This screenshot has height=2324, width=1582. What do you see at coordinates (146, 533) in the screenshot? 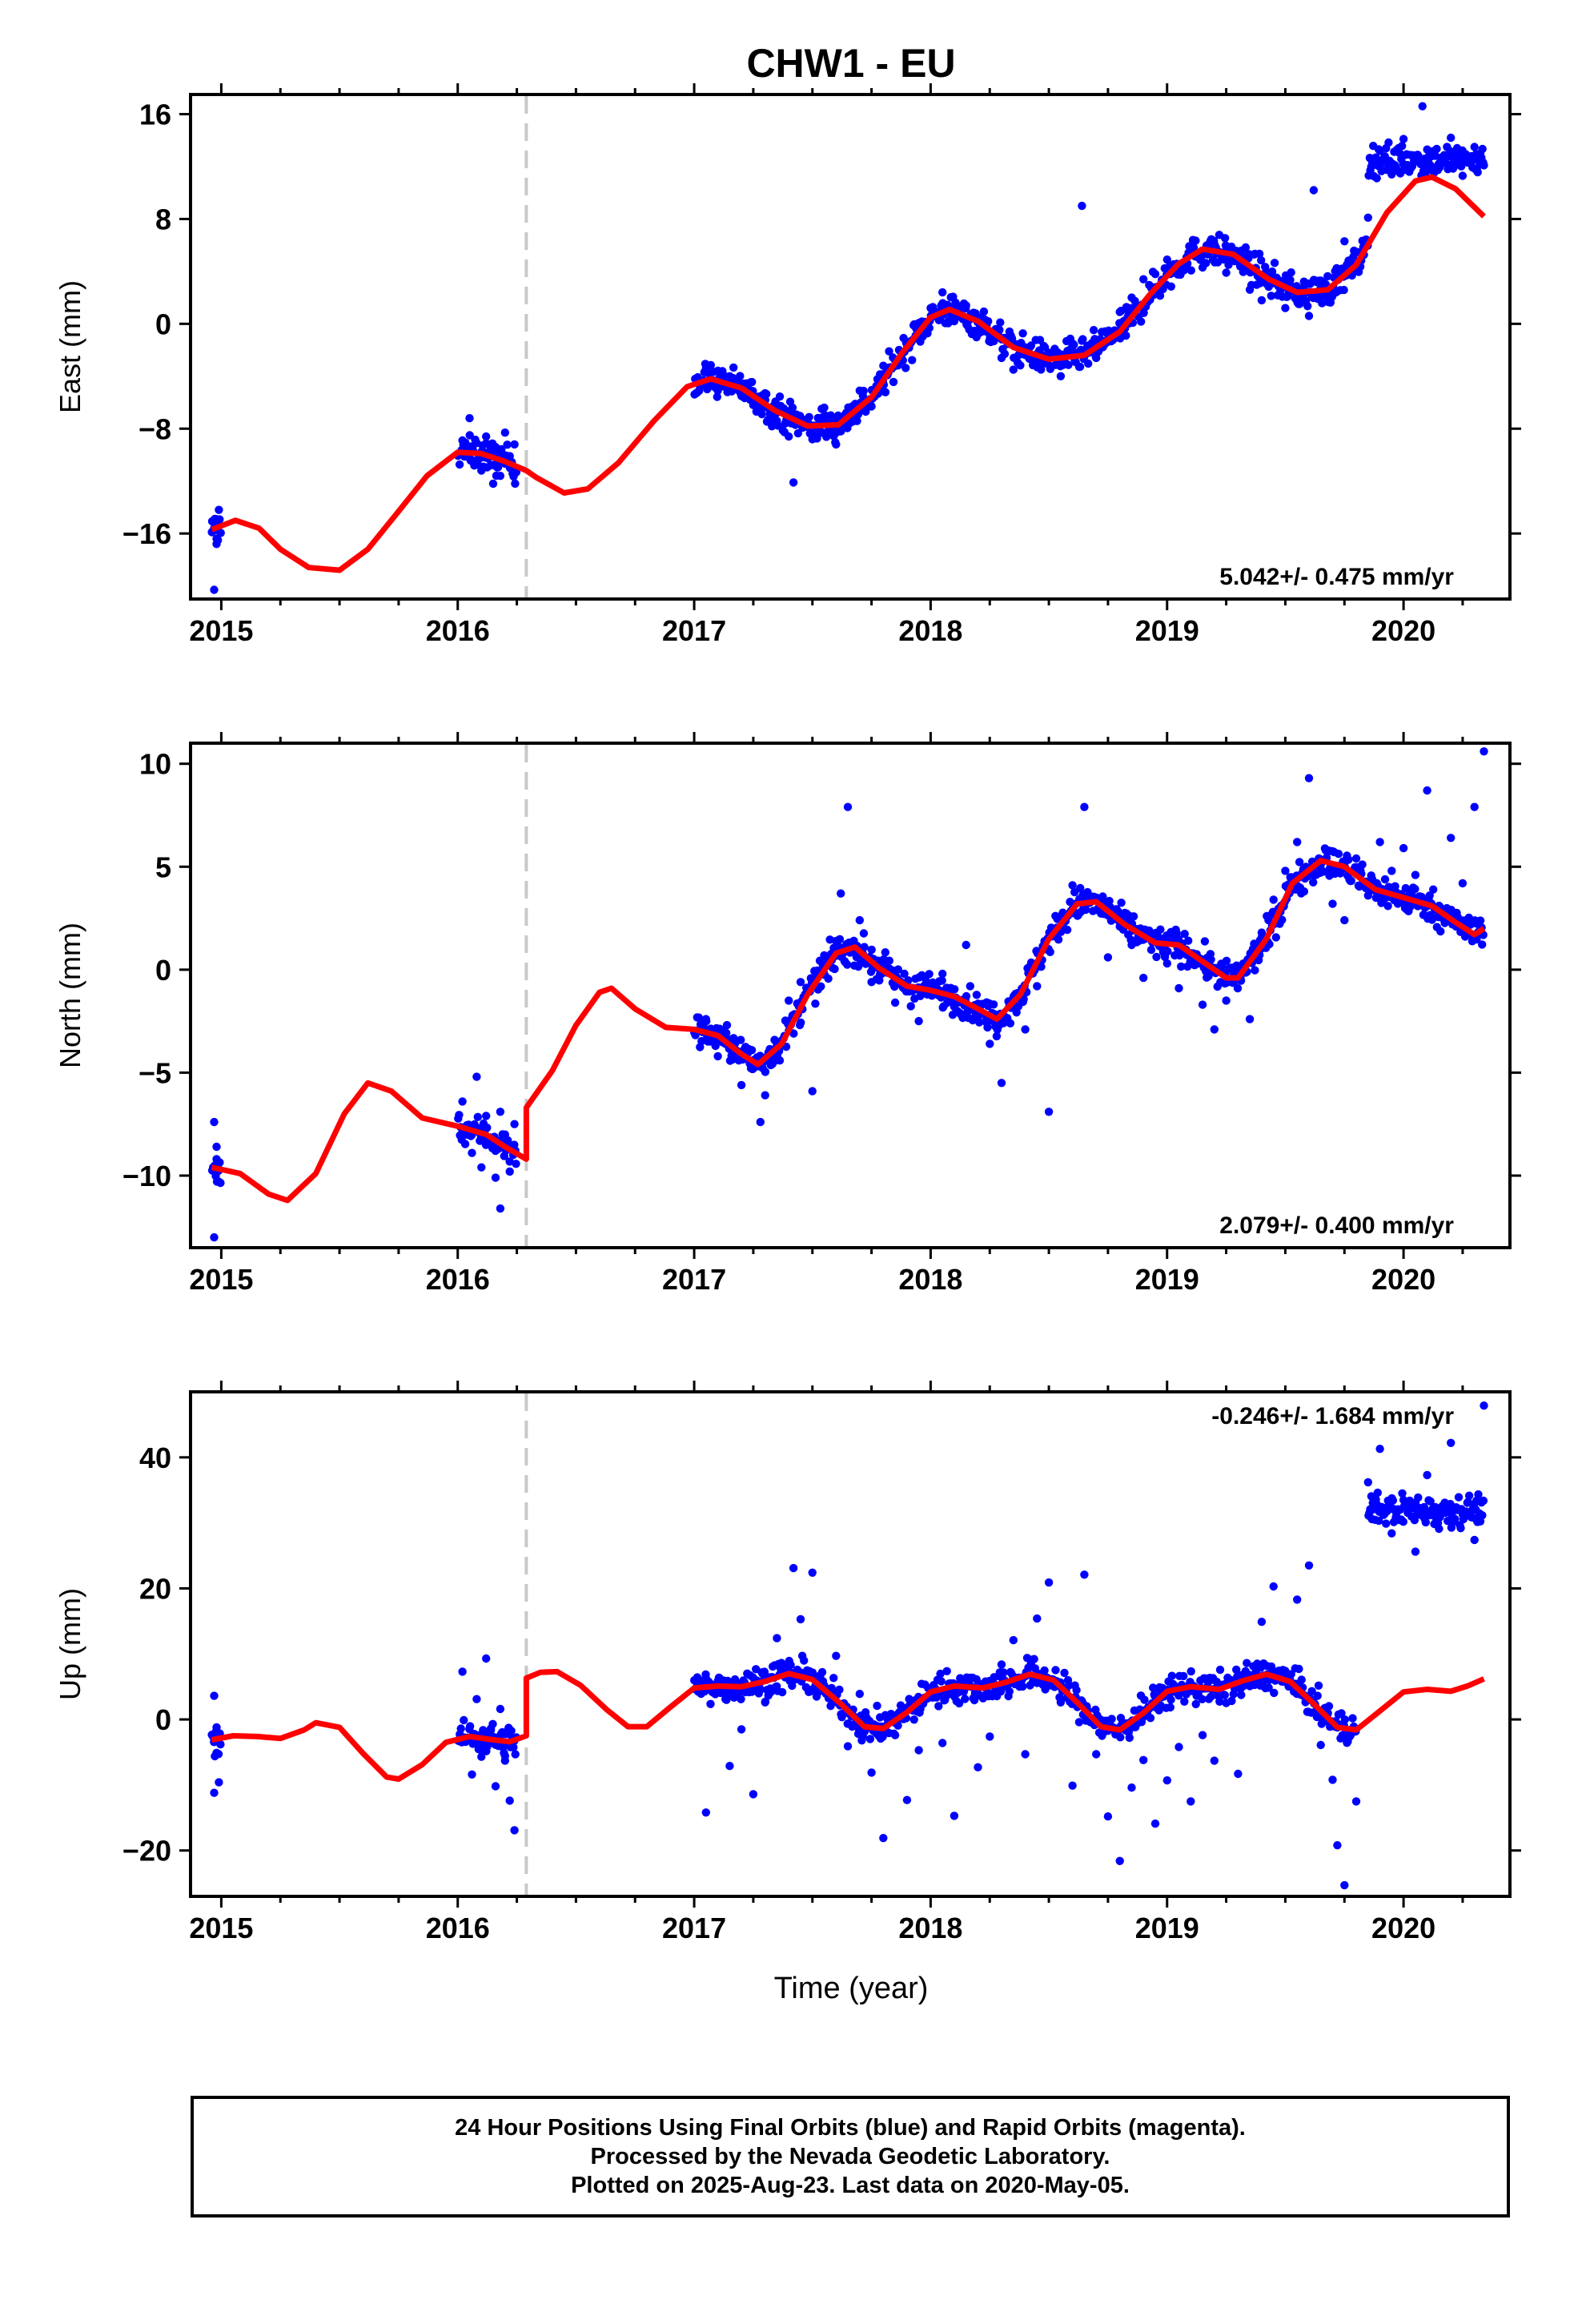
I see `y-tick-label: −16` at bounding box center [146, 533].